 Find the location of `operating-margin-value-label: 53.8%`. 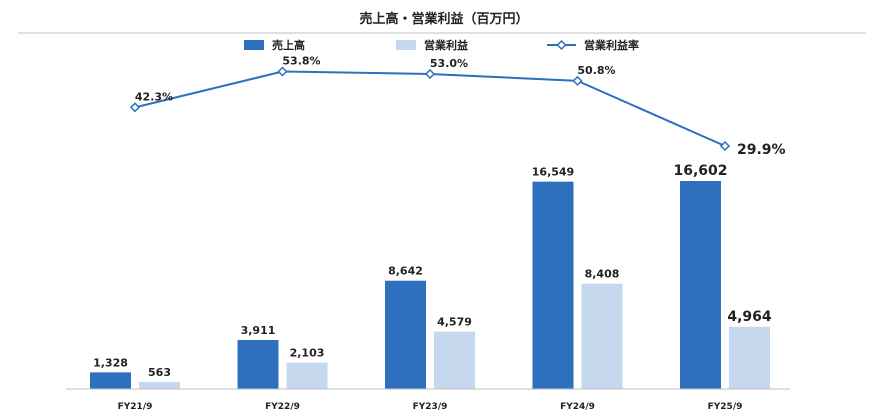

operating-margin-value-label: 53.8% is located at coordinates (301, 61).